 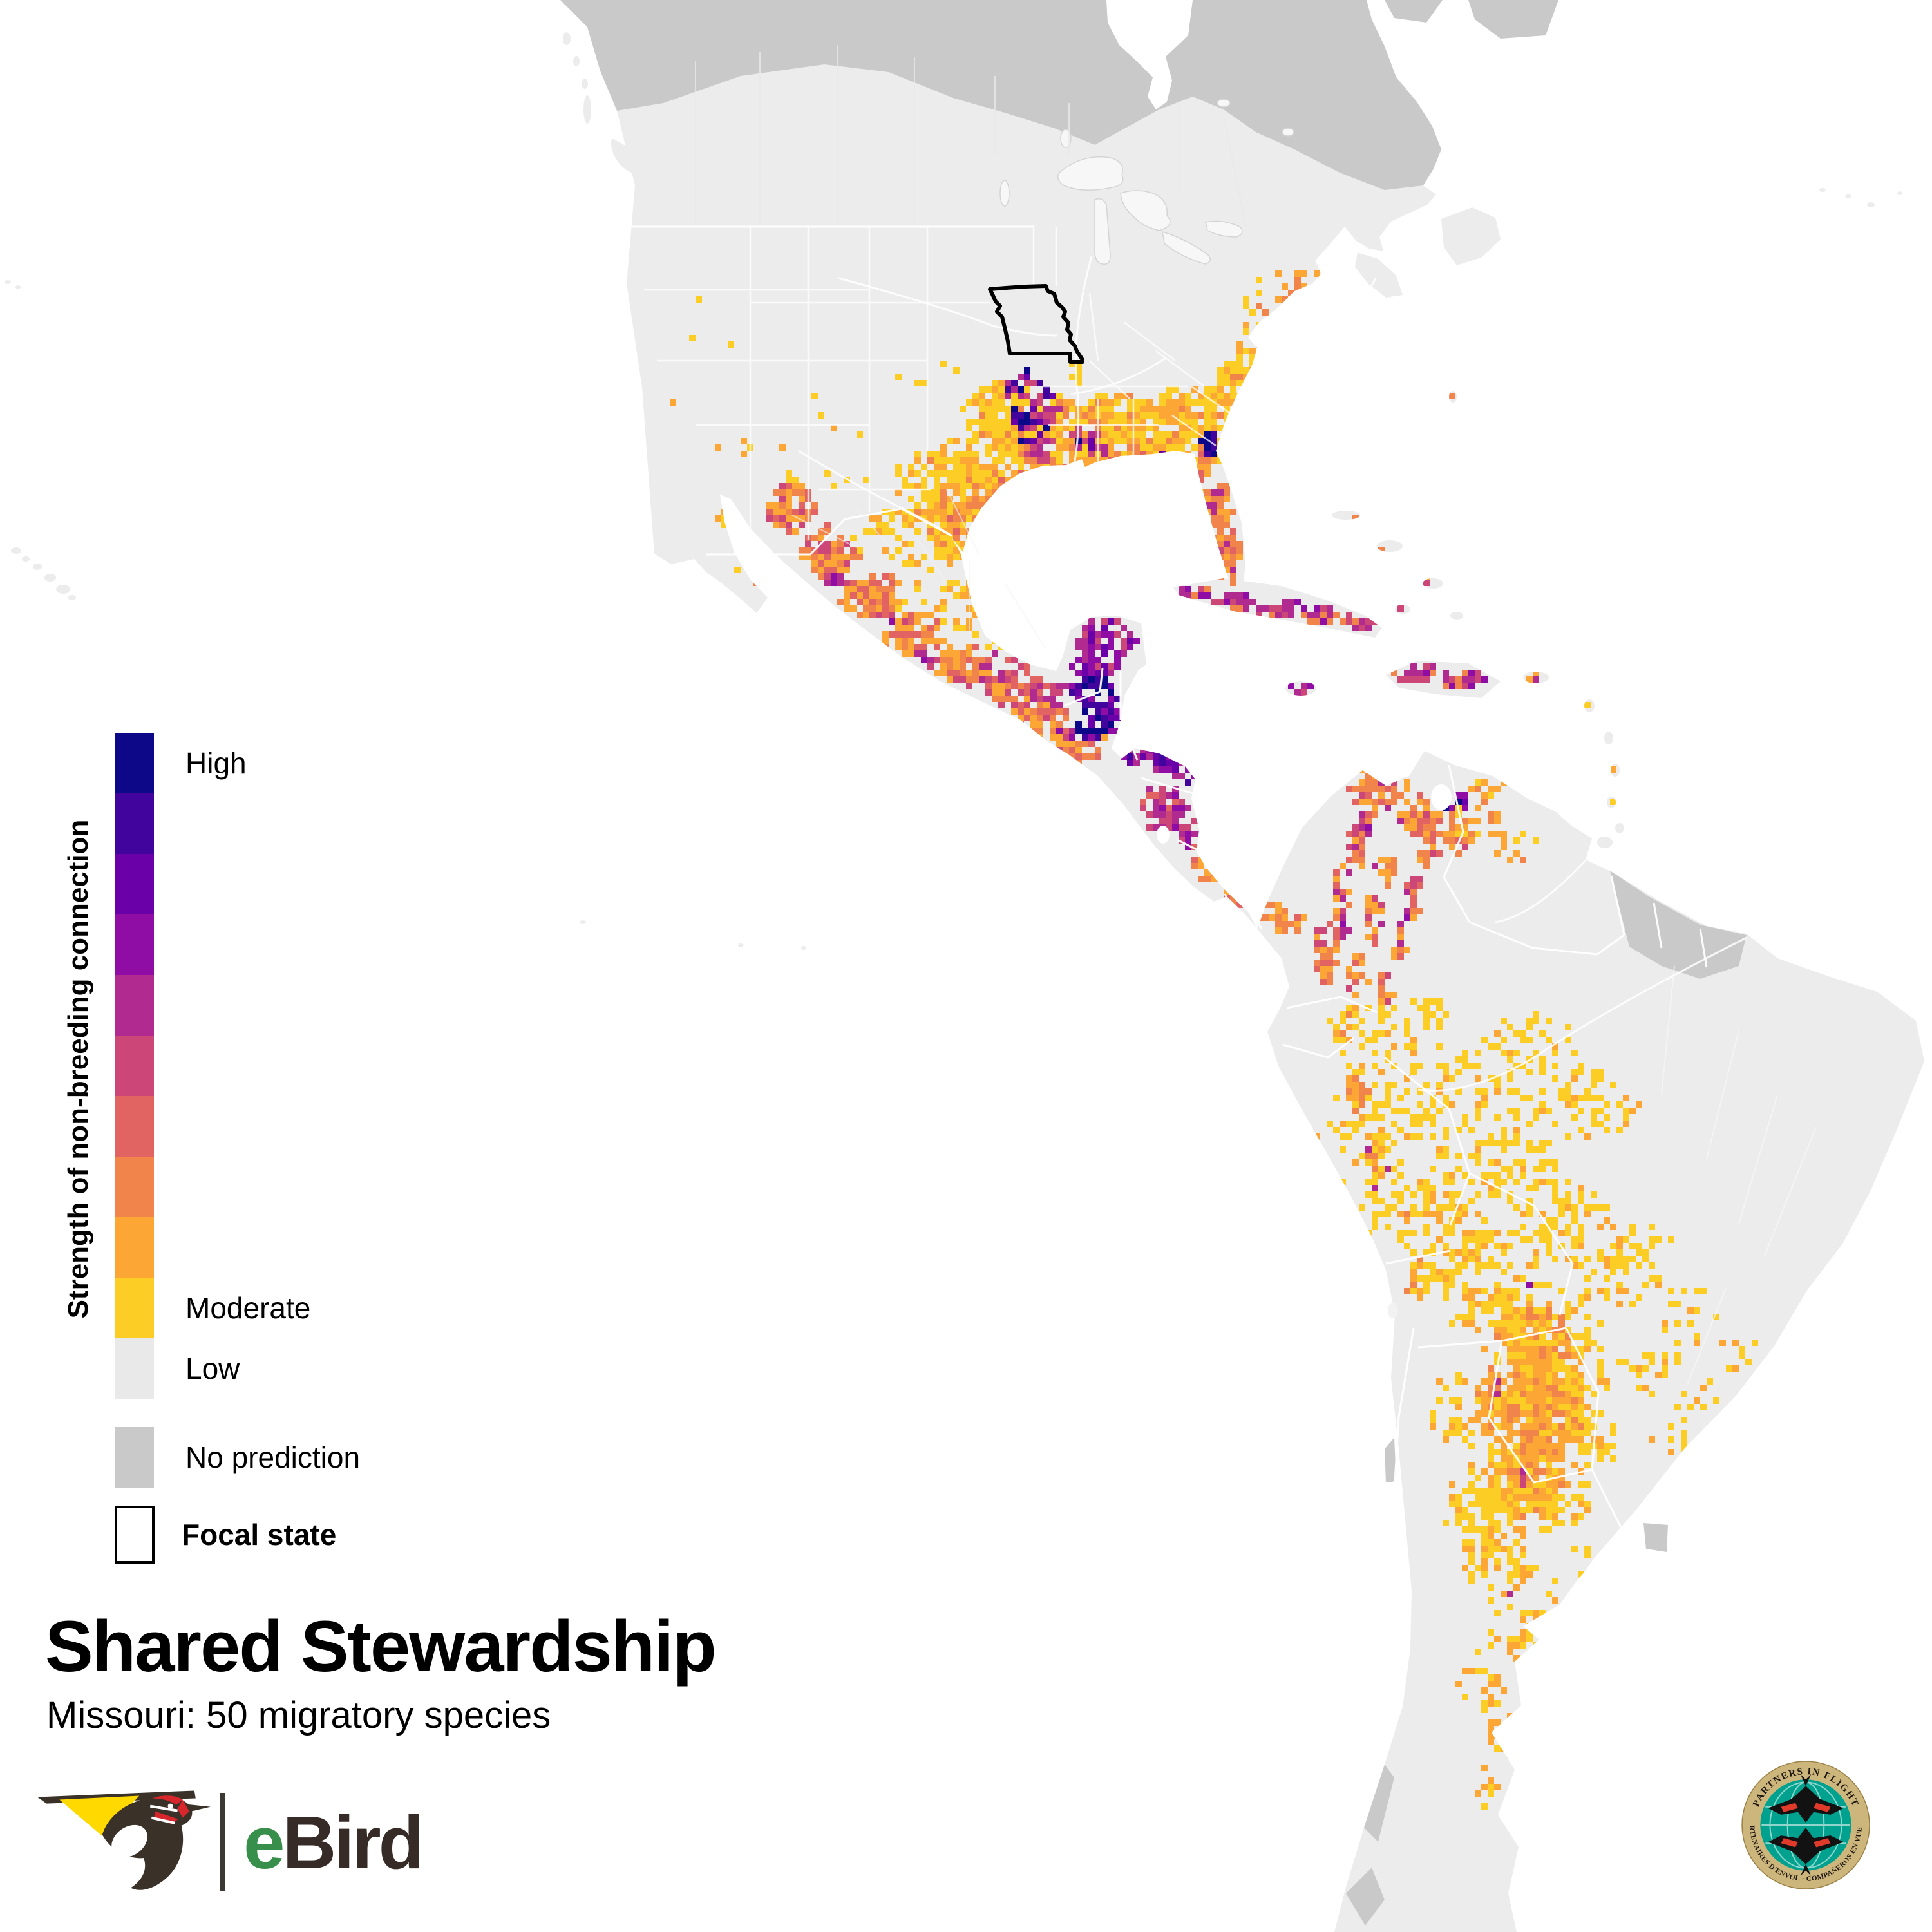 I want to click on ebird-wordmark: eBird, so click(x=334, y=1843).